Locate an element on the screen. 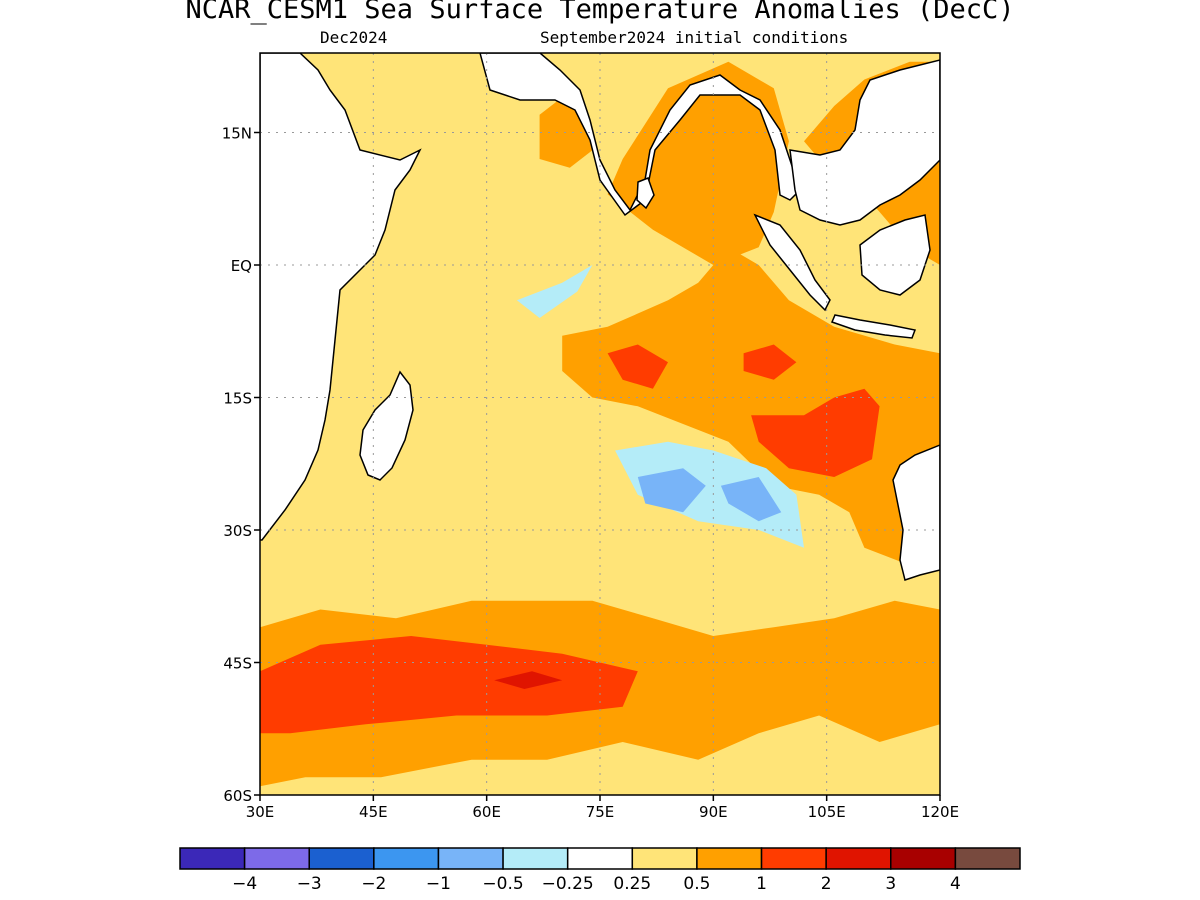  x-tick-label: 60E is located at coordinates (486, 812).